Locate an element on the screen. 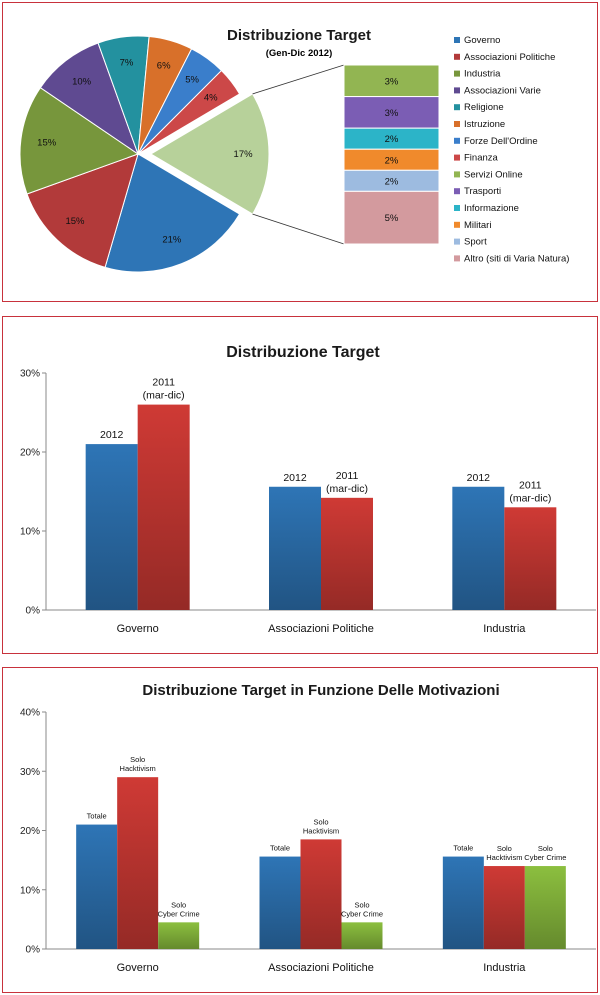 This screenshot has height=995, width=600. bar-chart-2-title: Distribuzione Target is located at coordinates (303, 352).